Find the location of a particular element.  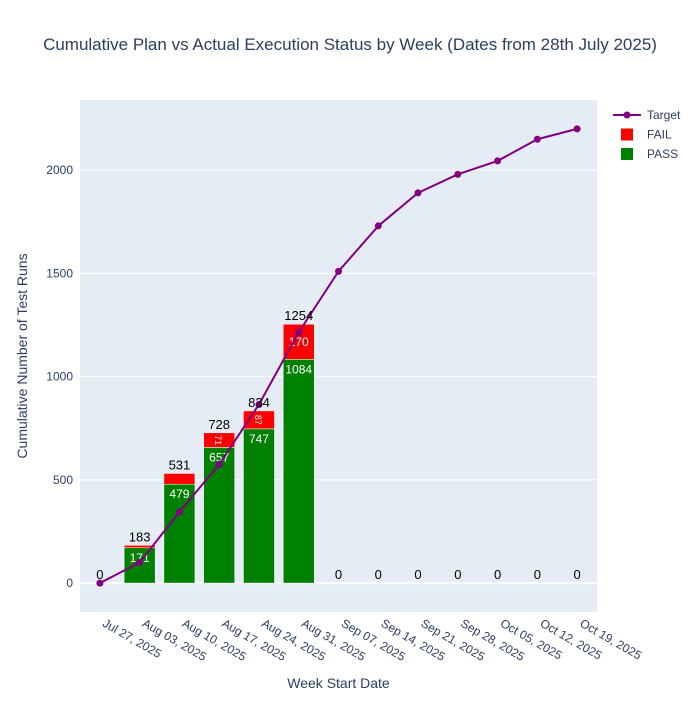

total-label-6: 0 is located at coordinates (338, 574).